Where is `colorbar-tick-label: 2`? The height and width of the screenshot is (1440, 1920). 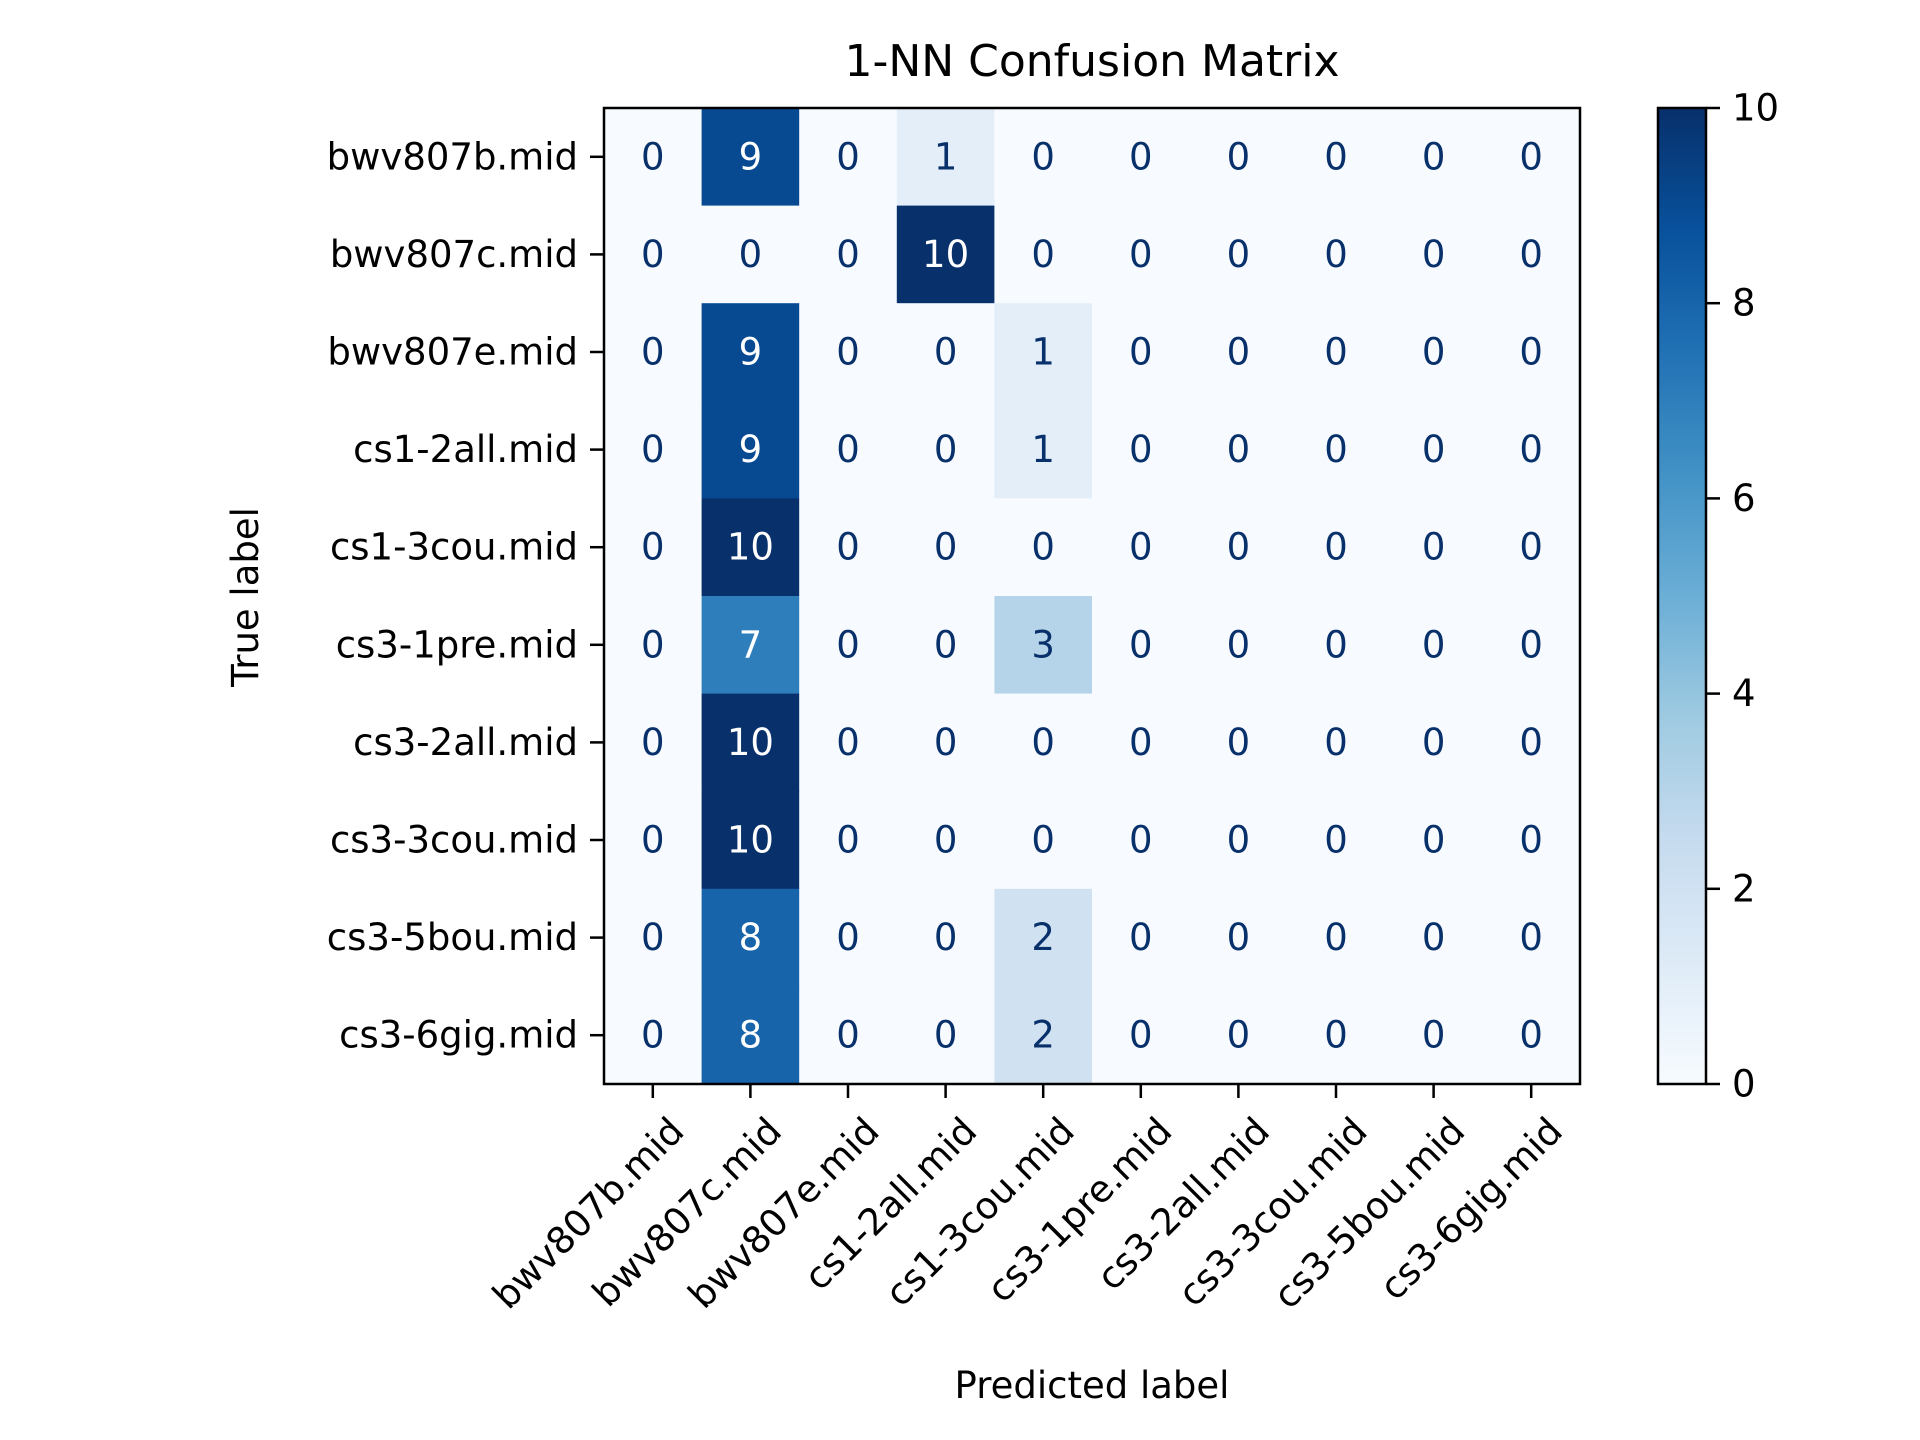
colorbar-tick-label: 2 is located at coordinates (1744, 888).